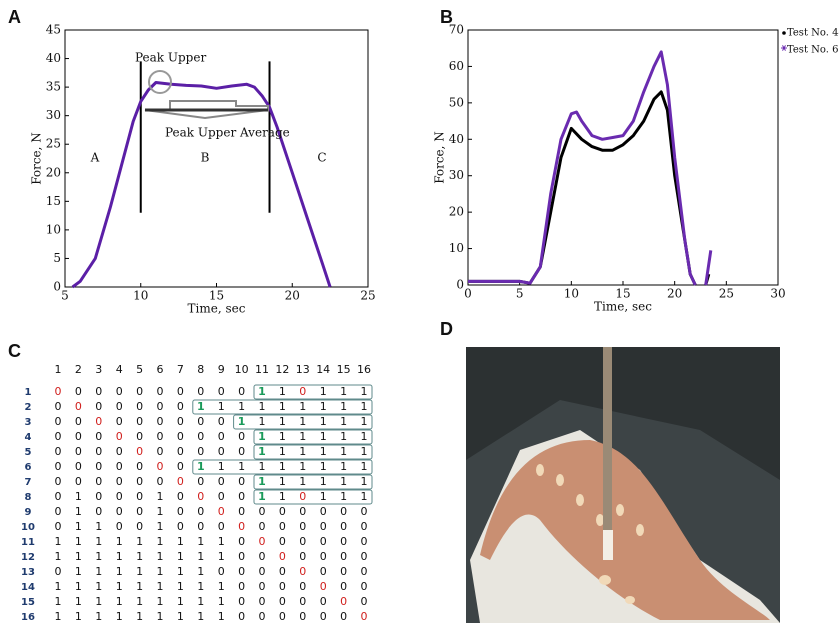 Image resolution: width=839 pixels, height=623 pixels. I want to click on y-tick-label: 25, so click(53, 144).